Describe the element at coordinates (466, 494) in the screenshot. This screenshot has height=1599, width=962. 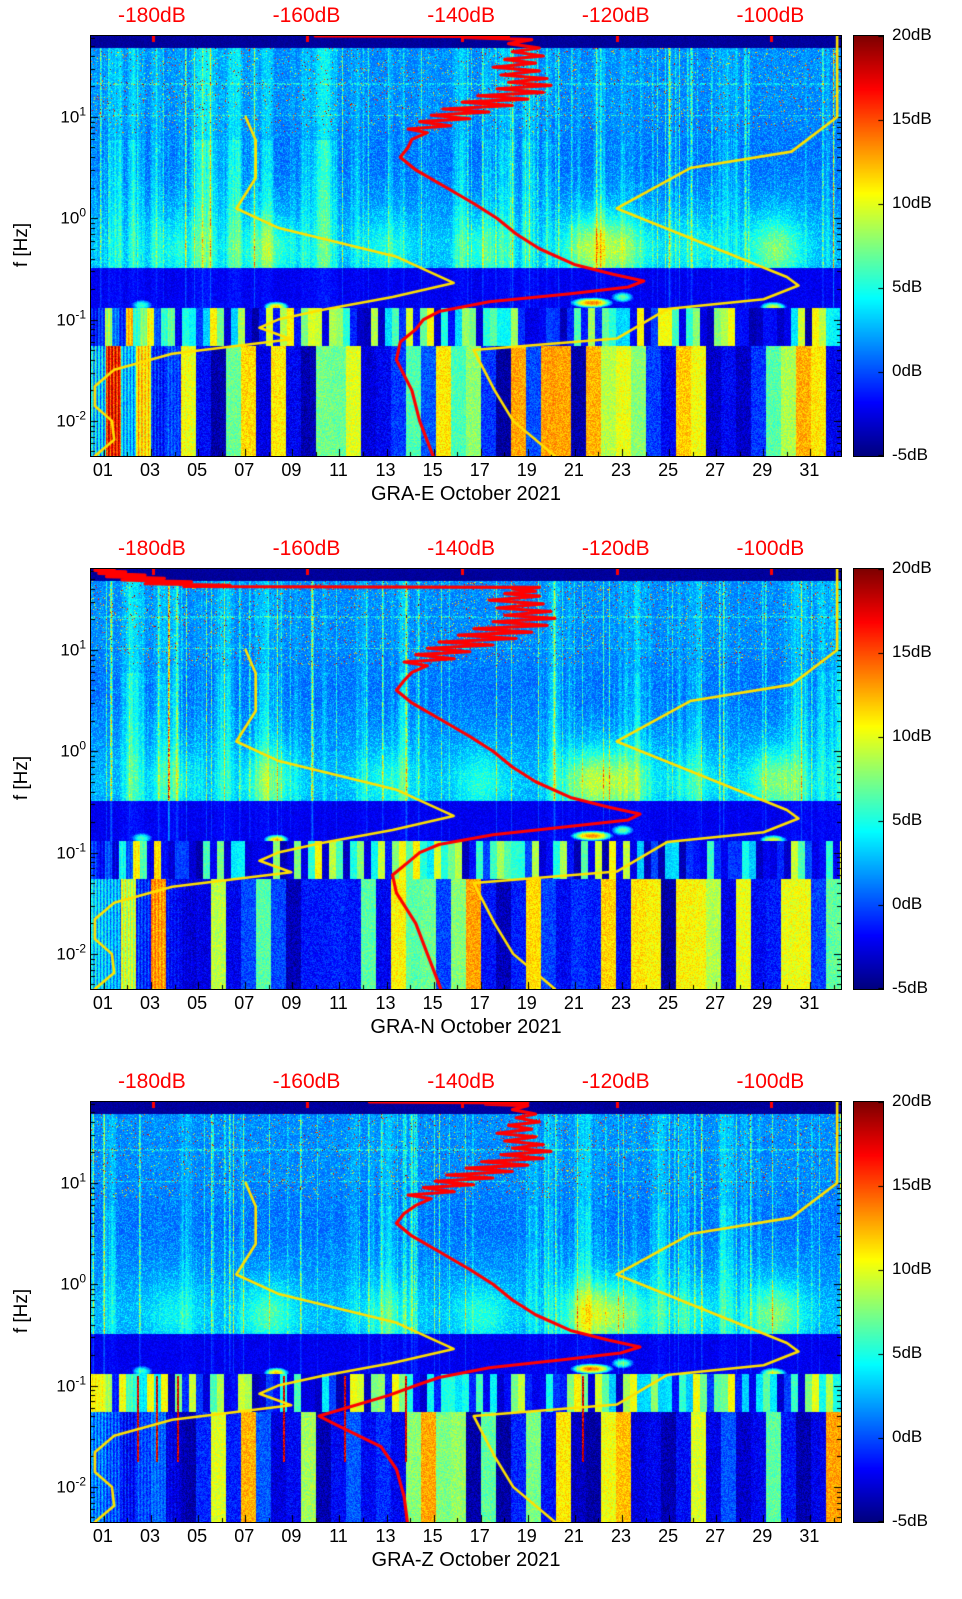
I see `panel-title: GRA-E October 2021` at that location.